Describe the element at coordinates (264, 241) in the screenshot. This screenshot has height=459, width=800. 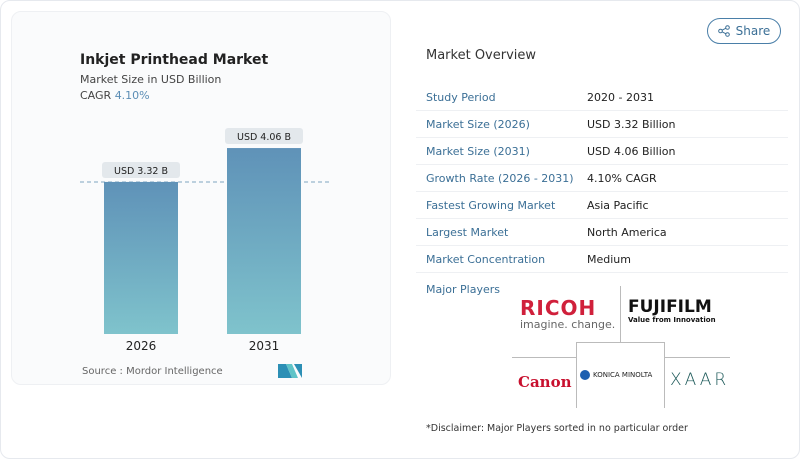
I see `bar-2031` at that location.